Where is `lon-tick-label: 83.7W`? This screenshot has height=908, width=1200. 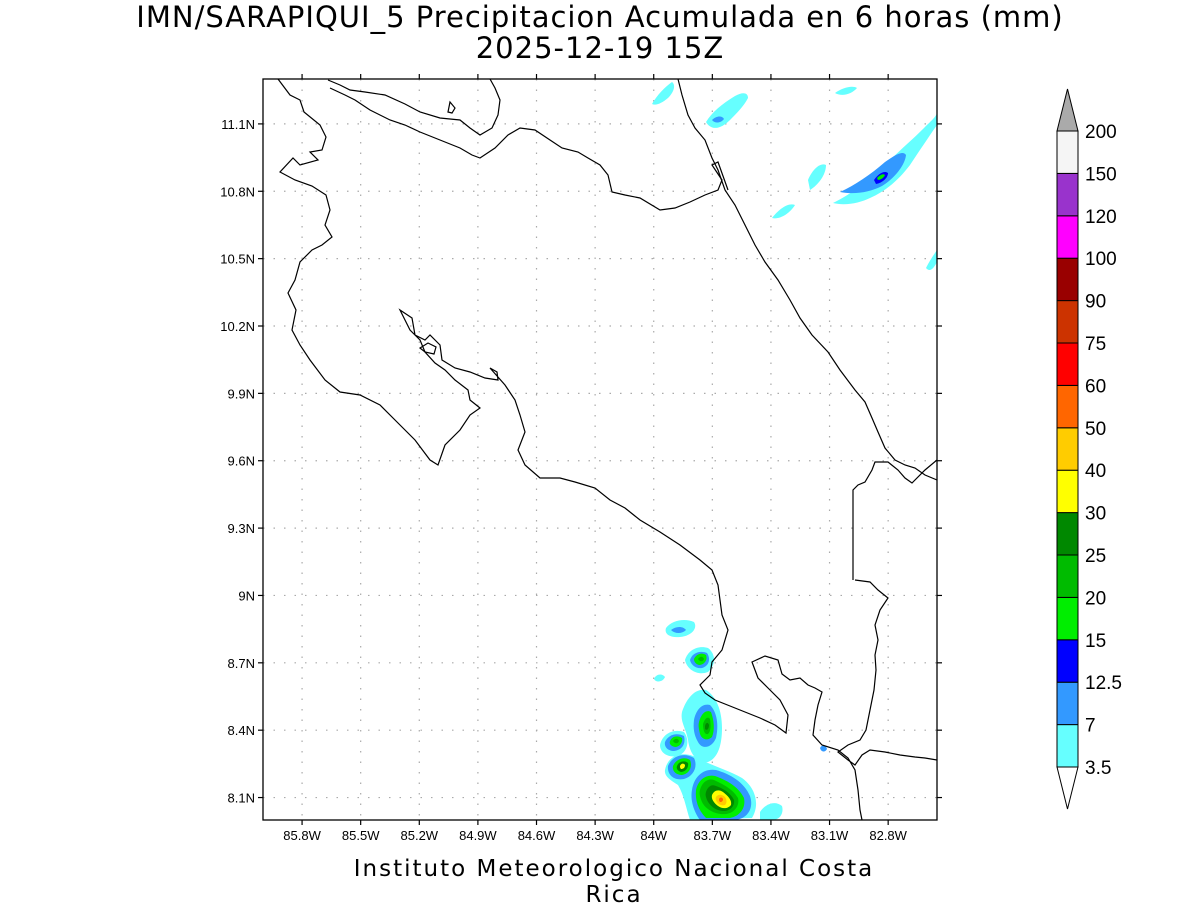 lon-tick-label: 83.7W is located at coordinates (713, 835).